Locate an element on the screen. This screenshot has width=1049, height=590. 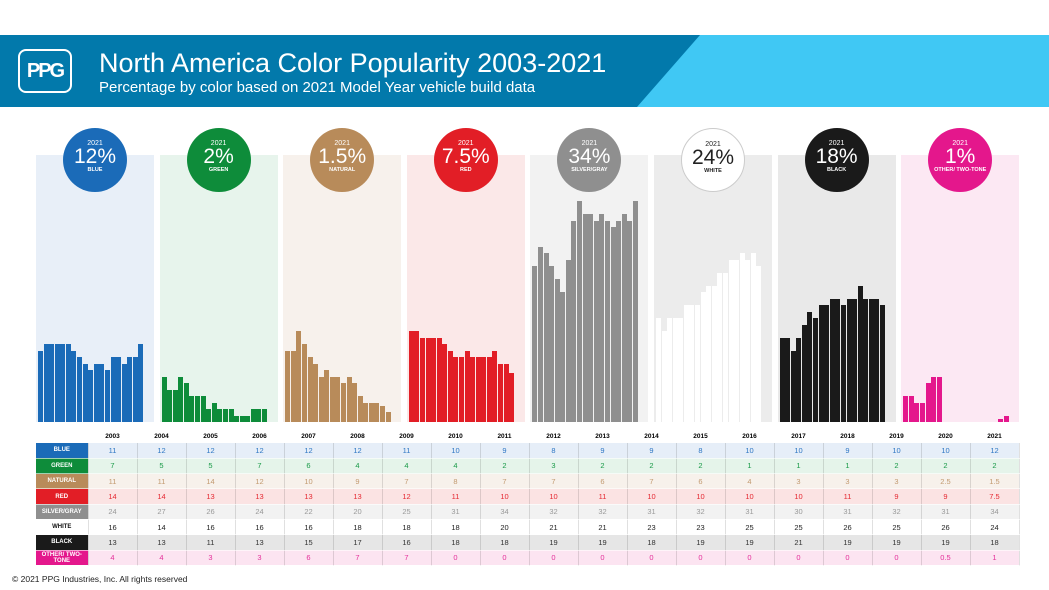
bar-0-2017 is located at coordinates (119, 389).